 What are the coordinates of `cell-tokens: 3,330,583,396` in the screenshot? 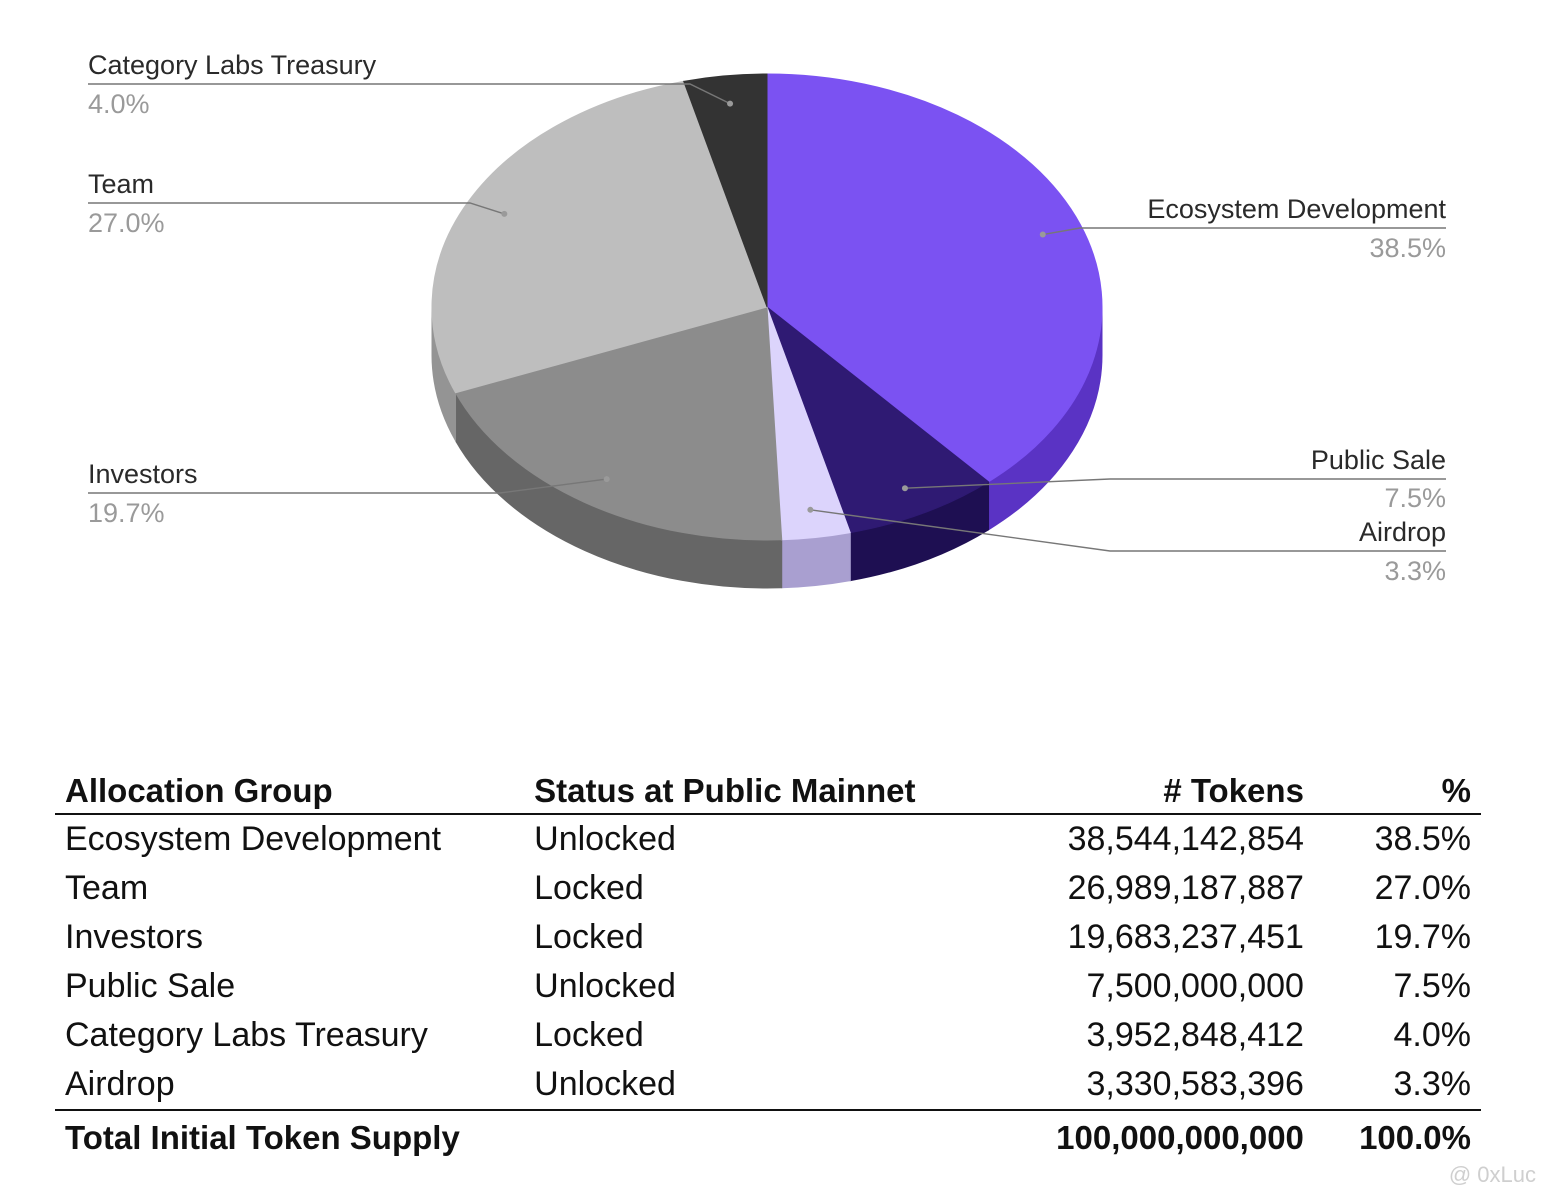 It's located at (1195, 1084).